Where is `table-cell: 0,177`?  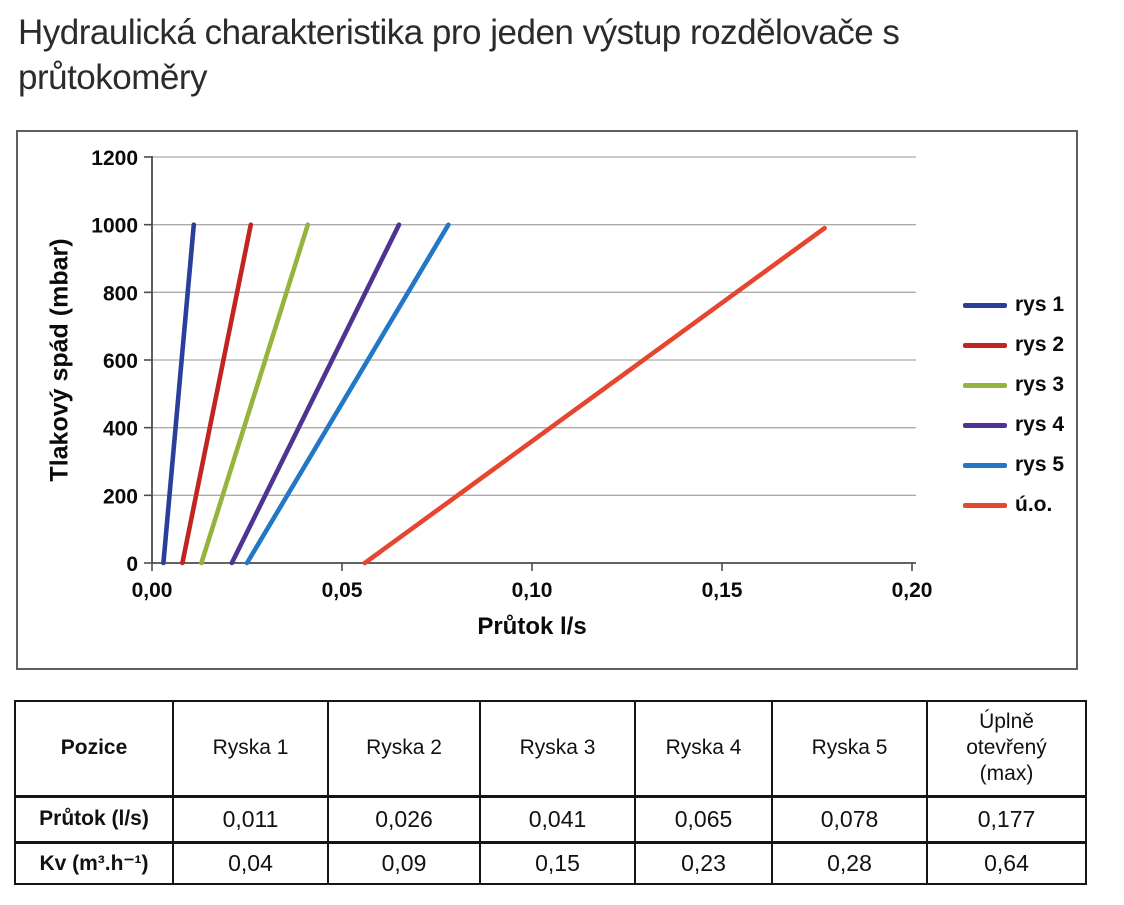 table-cell: 0,177 is located at coordinates (1006, 819).